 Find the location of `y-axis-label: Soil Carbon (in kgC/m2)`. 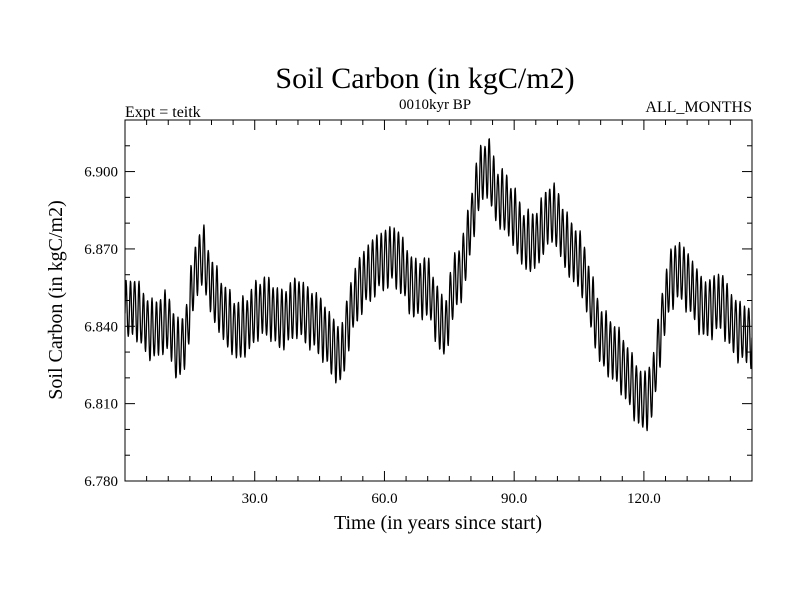

y-axis-label: Soil Carbon (in kgC/m2) is located at coordinates (56, 299).